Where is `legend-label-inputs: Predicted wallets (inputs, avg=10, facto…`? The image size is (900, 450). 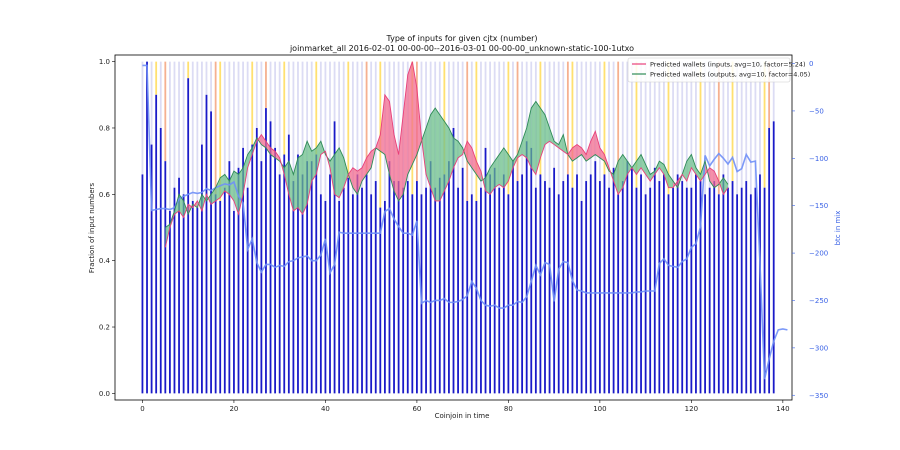
legend-label-inputs: Predicted wallets (inputs, avg=10, facto… is located at coordinates (728, 65).